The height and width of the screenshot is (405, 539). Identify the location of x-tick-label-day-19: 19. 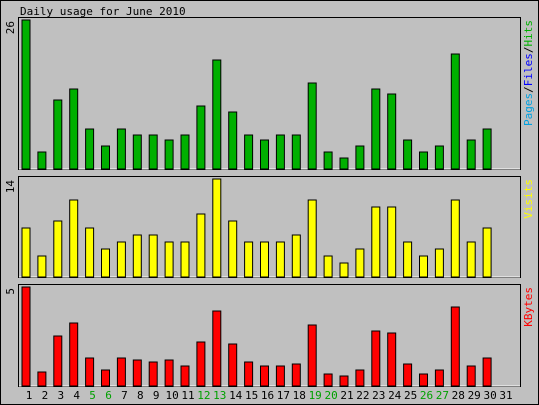
(315, 395).